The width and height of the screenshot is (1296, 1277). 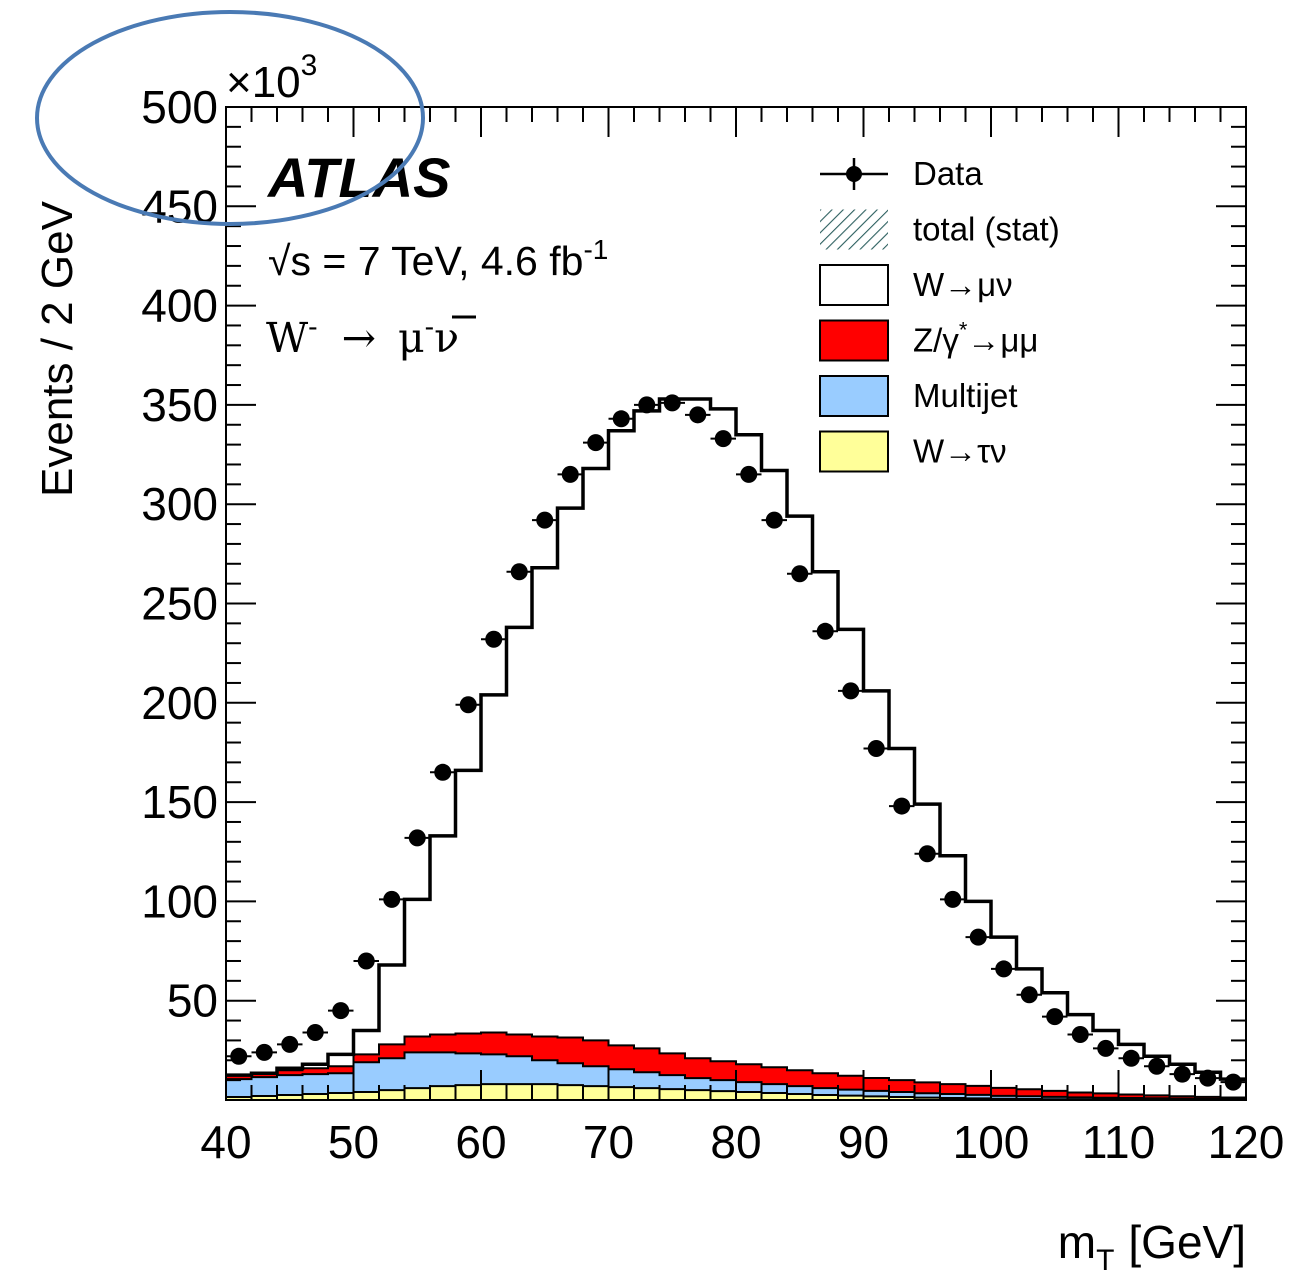 What do you see at coordinates (179, 901) in the screenshot?
I see `y-tick-label: 100` at bounding box center [179, 901].